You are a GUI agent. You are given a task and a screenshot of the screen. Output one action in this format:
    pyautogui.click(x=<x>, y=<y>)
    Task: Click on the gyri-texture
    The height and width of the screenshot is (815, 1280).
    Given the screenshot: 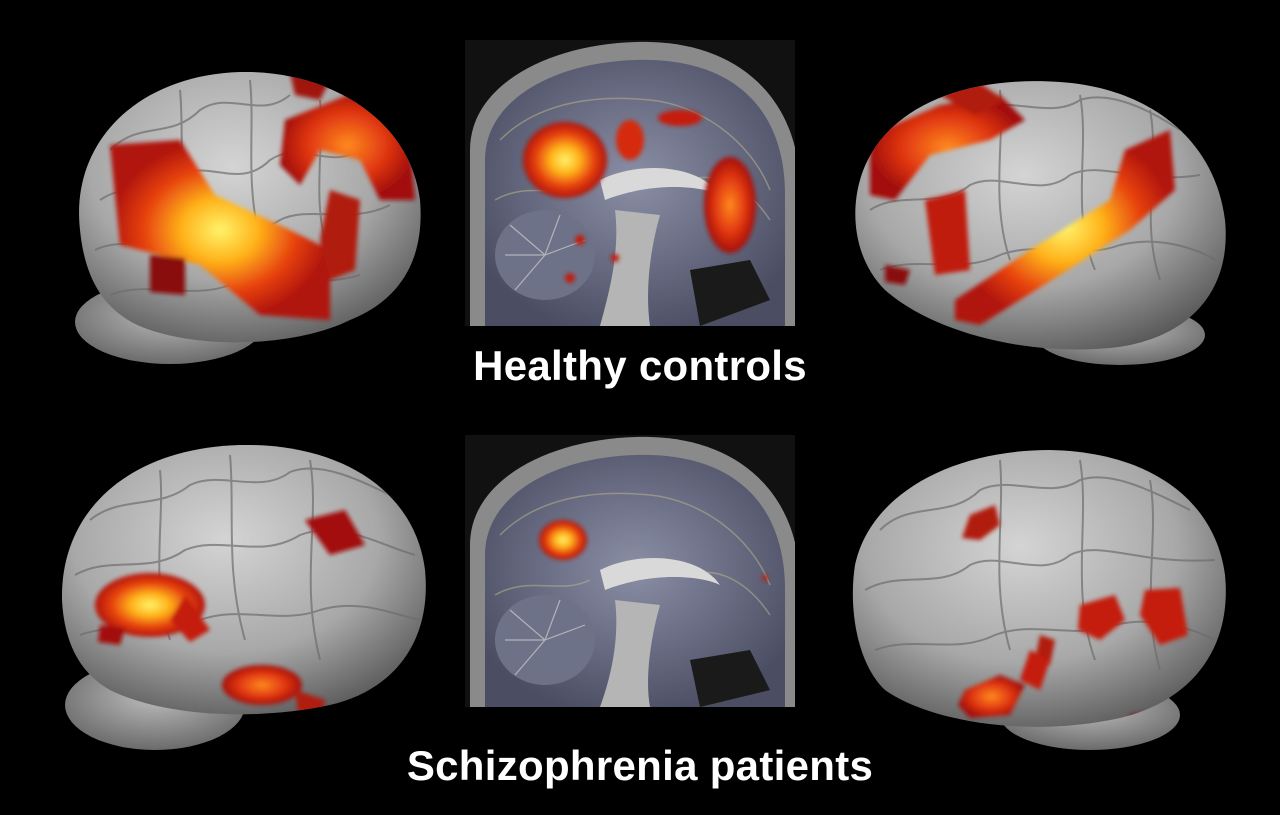 What is the action you would take?
    pyautogui.click(x=1040, y=565)
    